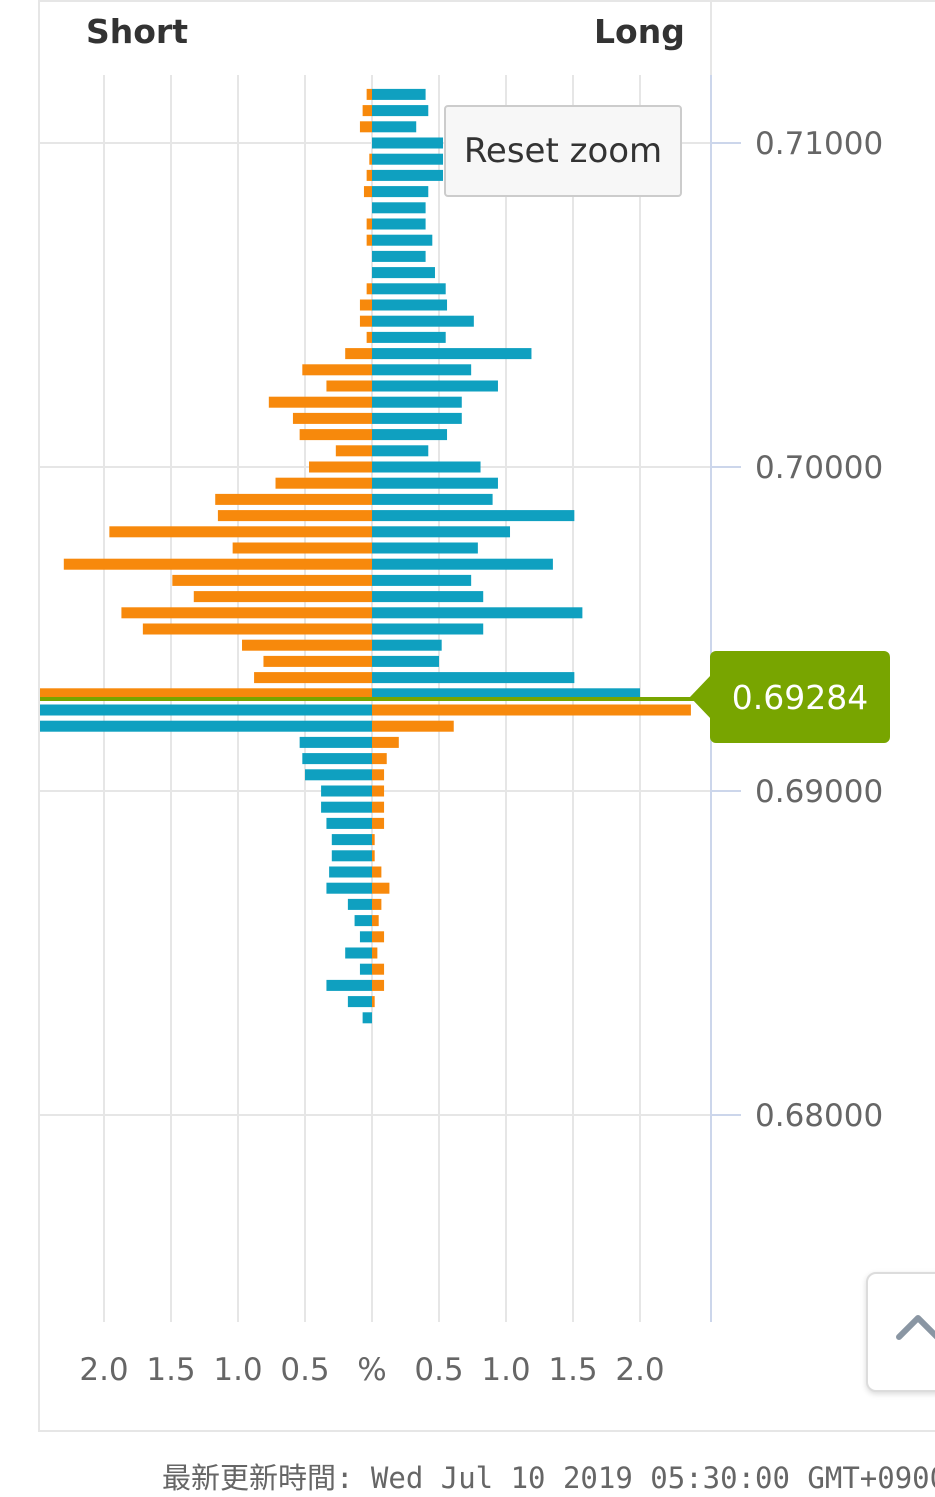  What do you see at coordinates (819, 468) in the screenshot?
I see `price-tick-label: 0.70000` at bounding box center [819, 468].